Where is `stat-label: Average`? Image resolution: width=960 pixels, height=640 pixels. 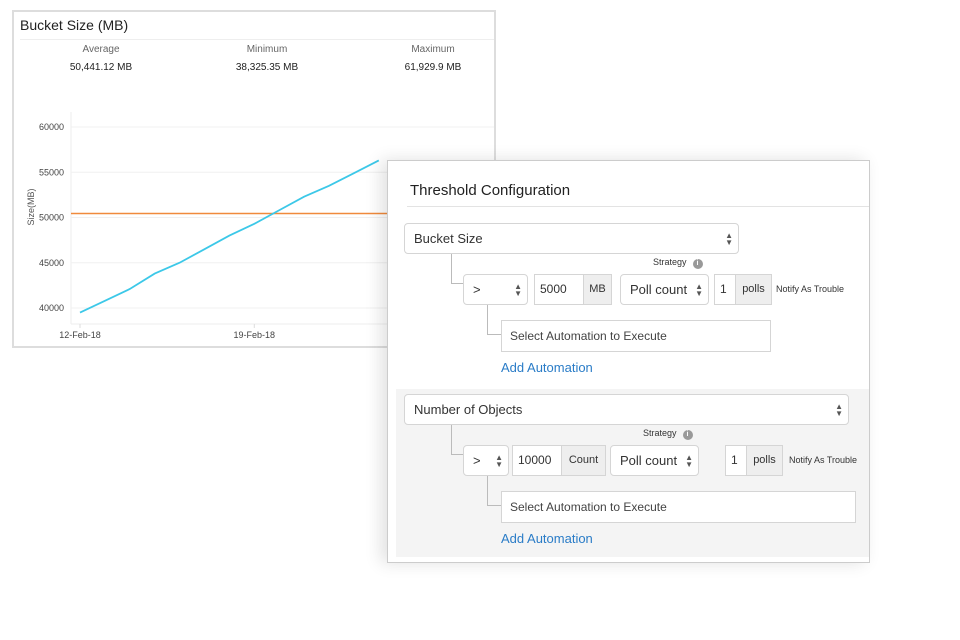 stat-label: Average is located at coordinates (101, 49).